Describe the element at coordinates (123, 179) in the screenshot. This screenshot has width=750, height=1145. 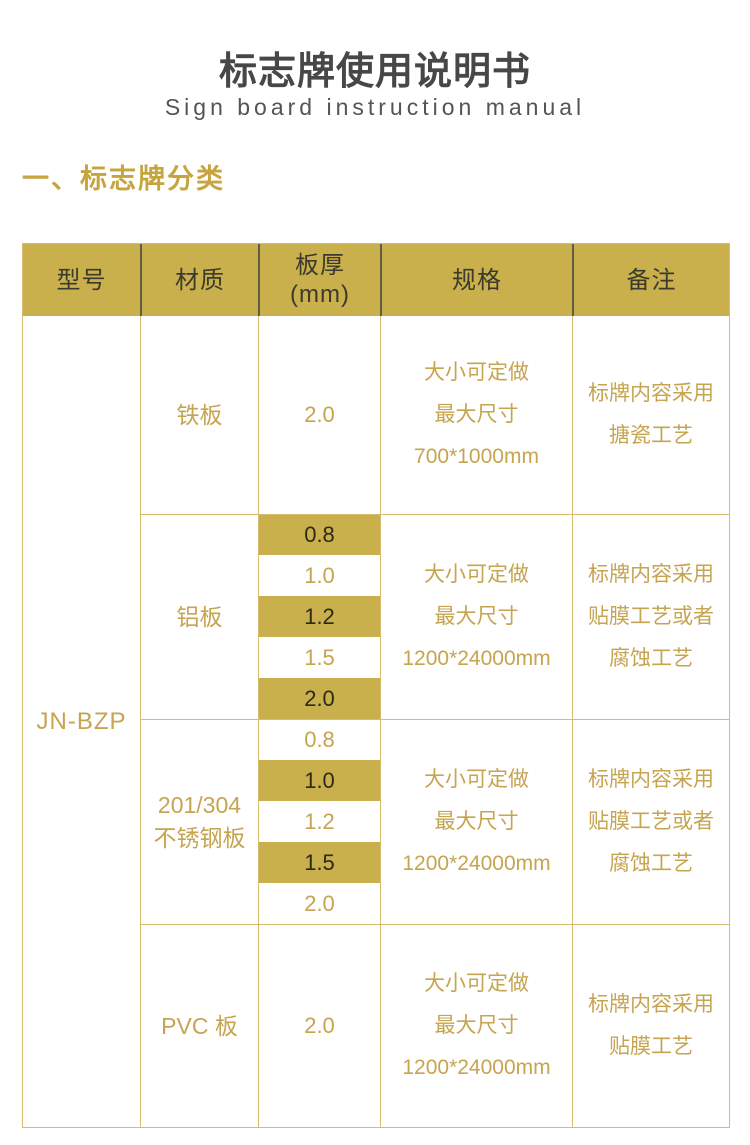
I see `section-heading: 一、标志牌分类` at that location.